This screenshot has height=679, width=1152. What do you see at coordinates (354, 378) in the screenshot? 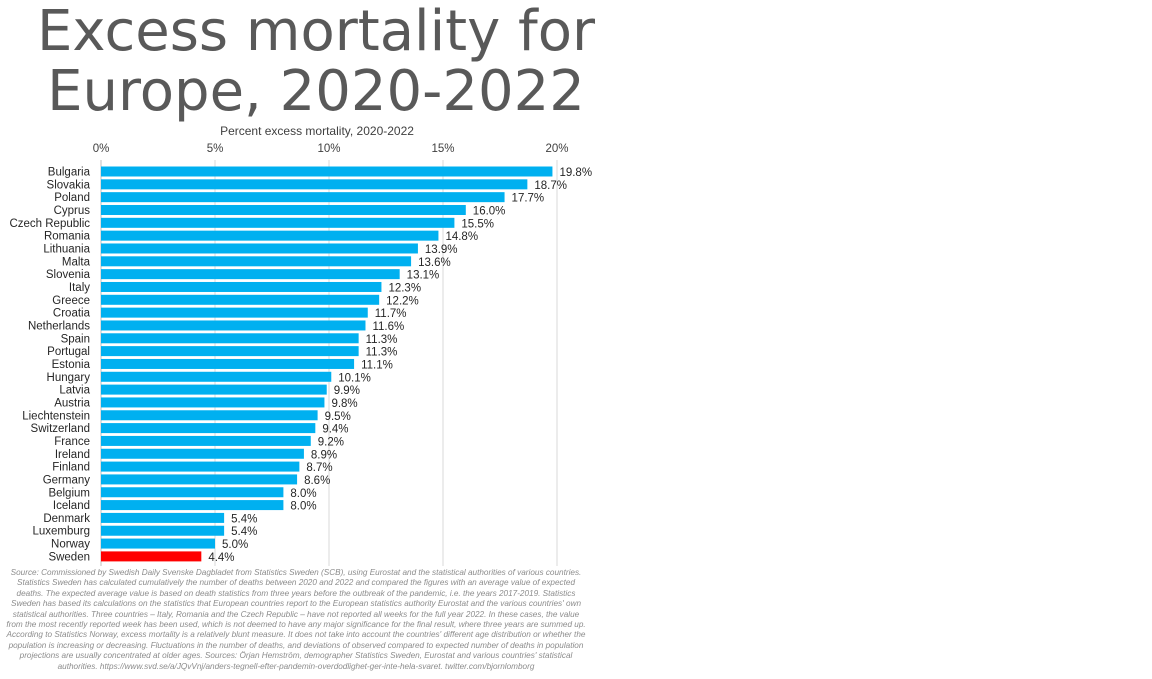
I see `value-label: 10.1%` at bounding box center [354, 378].